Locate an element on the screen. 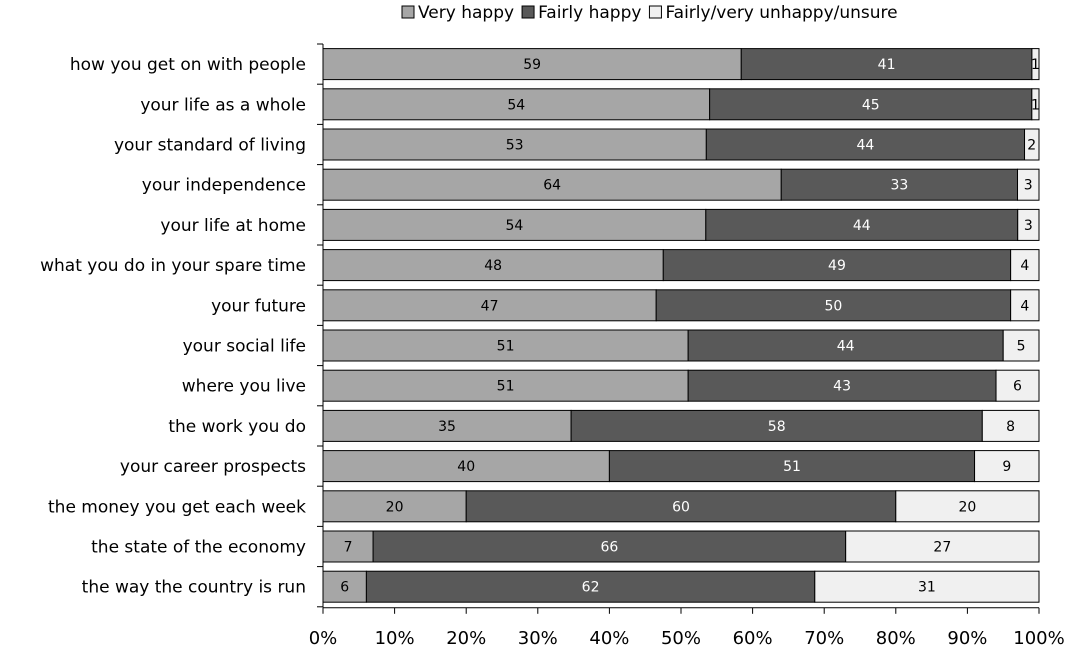  x-tick-label: 100% is located at coordinates (1038, 637).